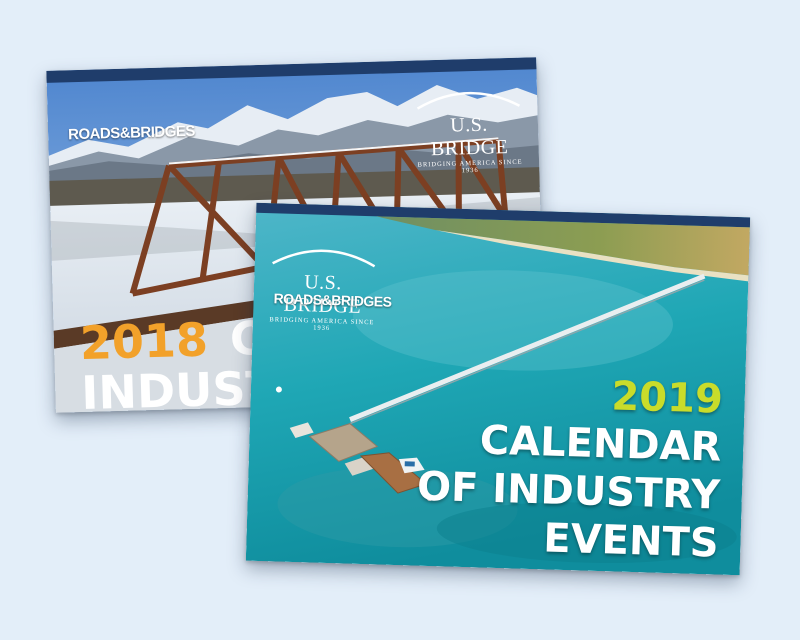 Image resolution: width=800 pixels, height=640 pixels. What do you see at coordinates (469, 137) in the screenshot?
I see `us-bridge-name: U.S. BRIDGE` at bounding box center [469, 137].